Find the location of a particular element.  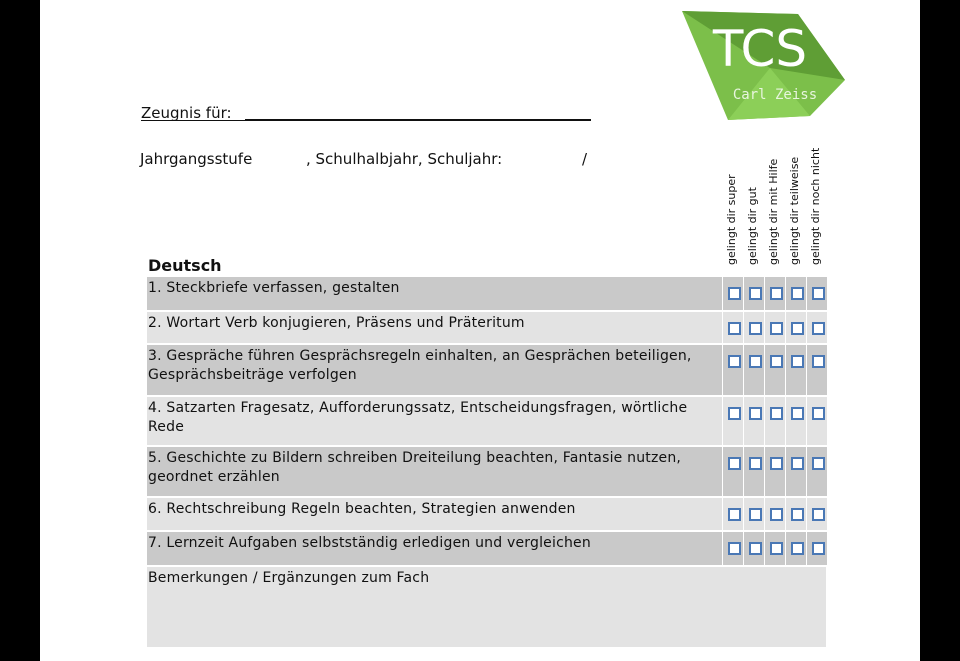

underline is located at coordinates (366, 120).